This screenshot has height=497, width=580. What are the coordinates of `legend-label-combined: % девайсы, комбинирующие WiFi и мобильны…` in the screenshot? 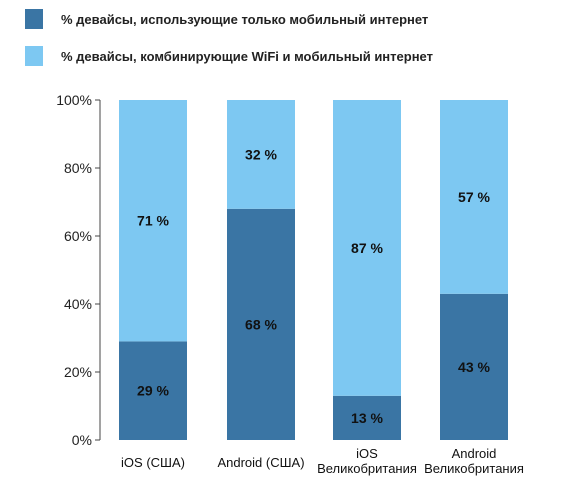 It's located at (247, 56).